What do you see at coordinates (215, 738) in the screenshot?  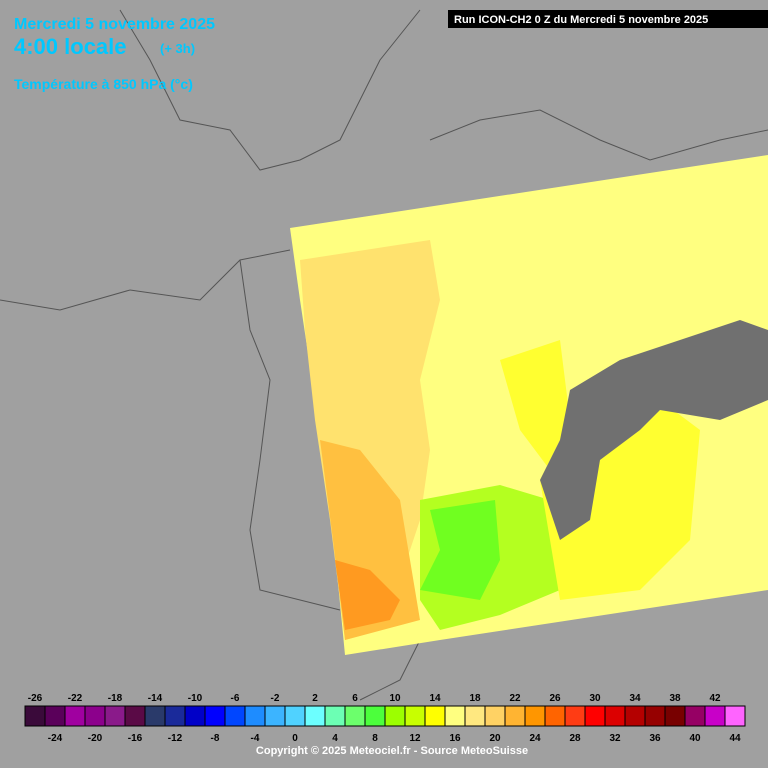 I see `legend-label: -8` at bounding box center [215, 738].